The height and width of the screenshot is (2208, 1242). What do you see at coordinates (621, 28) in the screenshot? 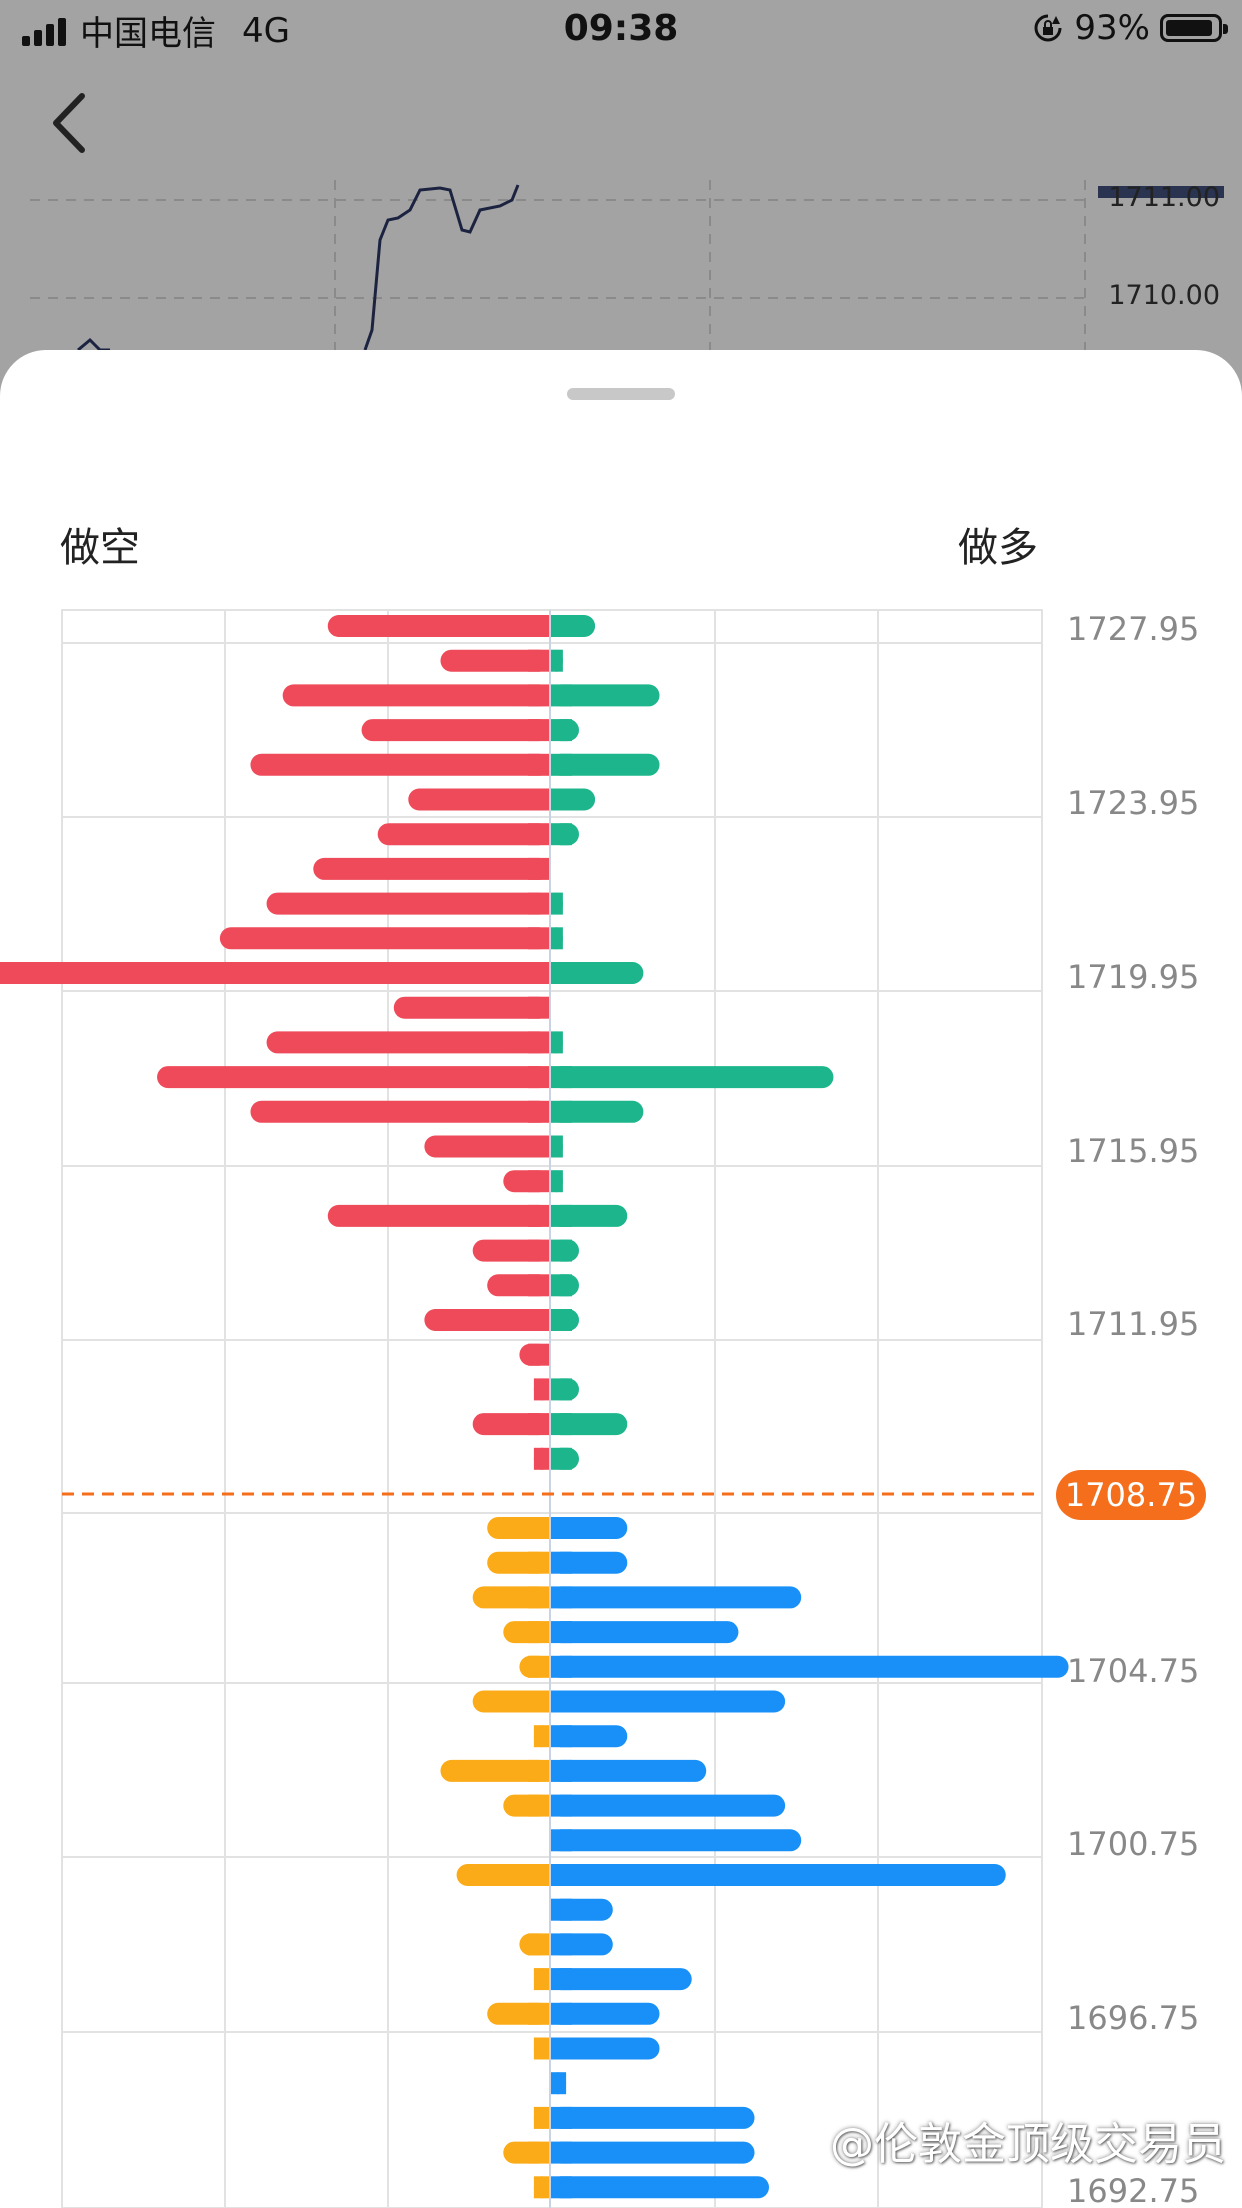
I see `status-time: 09:38` at bounding box center [621, 28].